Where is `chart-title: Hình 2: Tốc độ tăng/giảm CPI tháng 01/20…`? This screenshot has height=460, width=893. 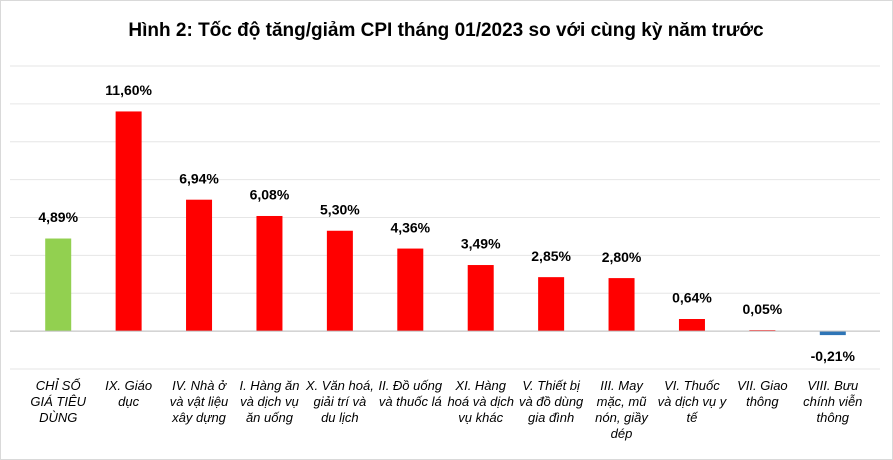
chart-title: Hình 2: Tốc độ tăng/giảm CPI tháng 01/20… is located at coordinates (446, 30).